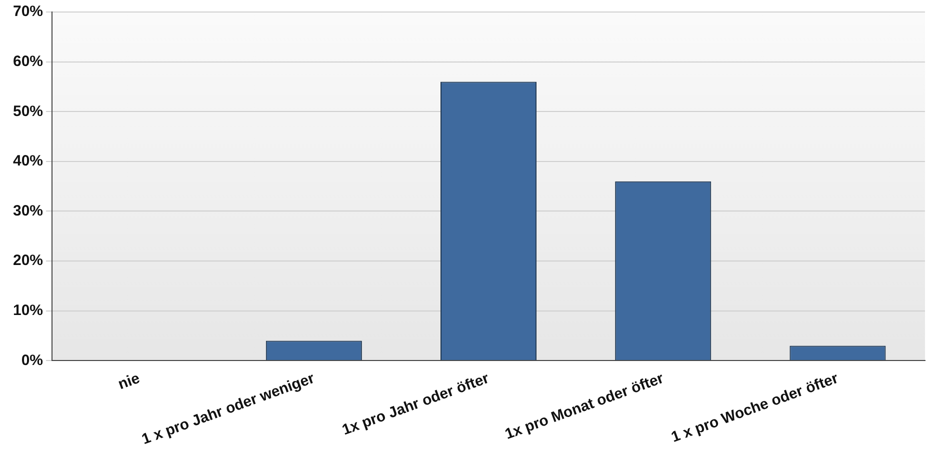 Image resolution: width=935 pixels, height=458 pixels. What do you see at coordinates (28, 11) in the screenshot?
I see `y-tick-label: 70%` at bounding box center [28, 11].